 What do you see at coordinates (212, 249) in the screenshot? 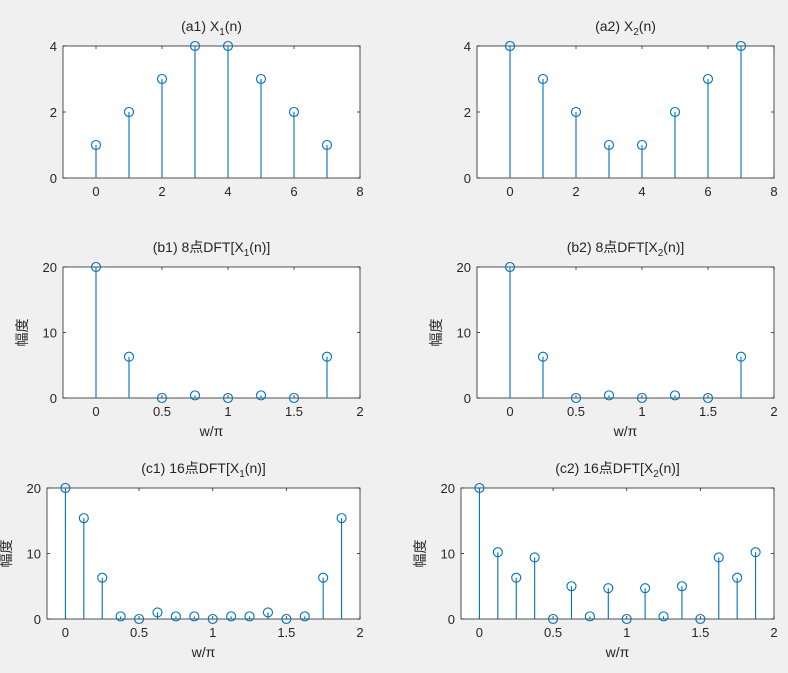
I see `subplot-title: (b1) 8点DFT[X1(n)]` at bounding box center [212, 249].